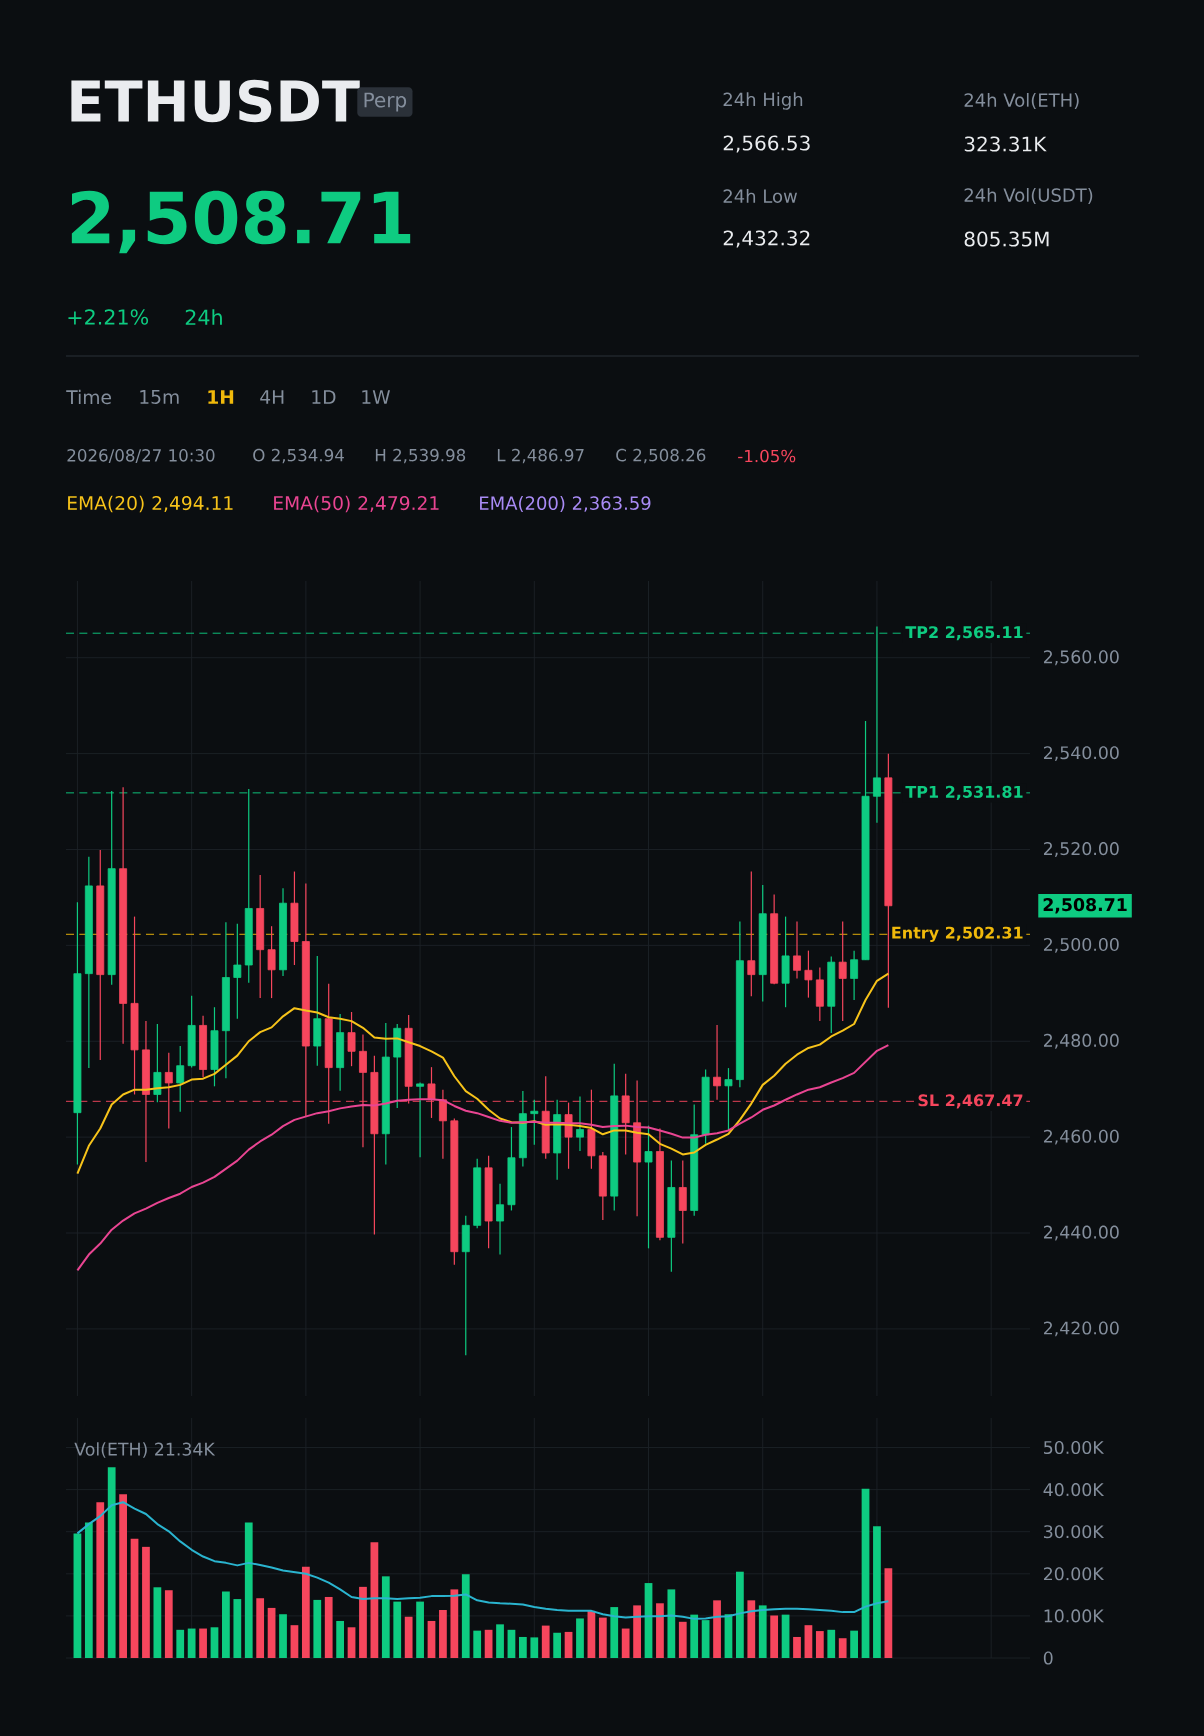  I want to click on ref-line-label: TP1 2,531.81, so click(964, 792).